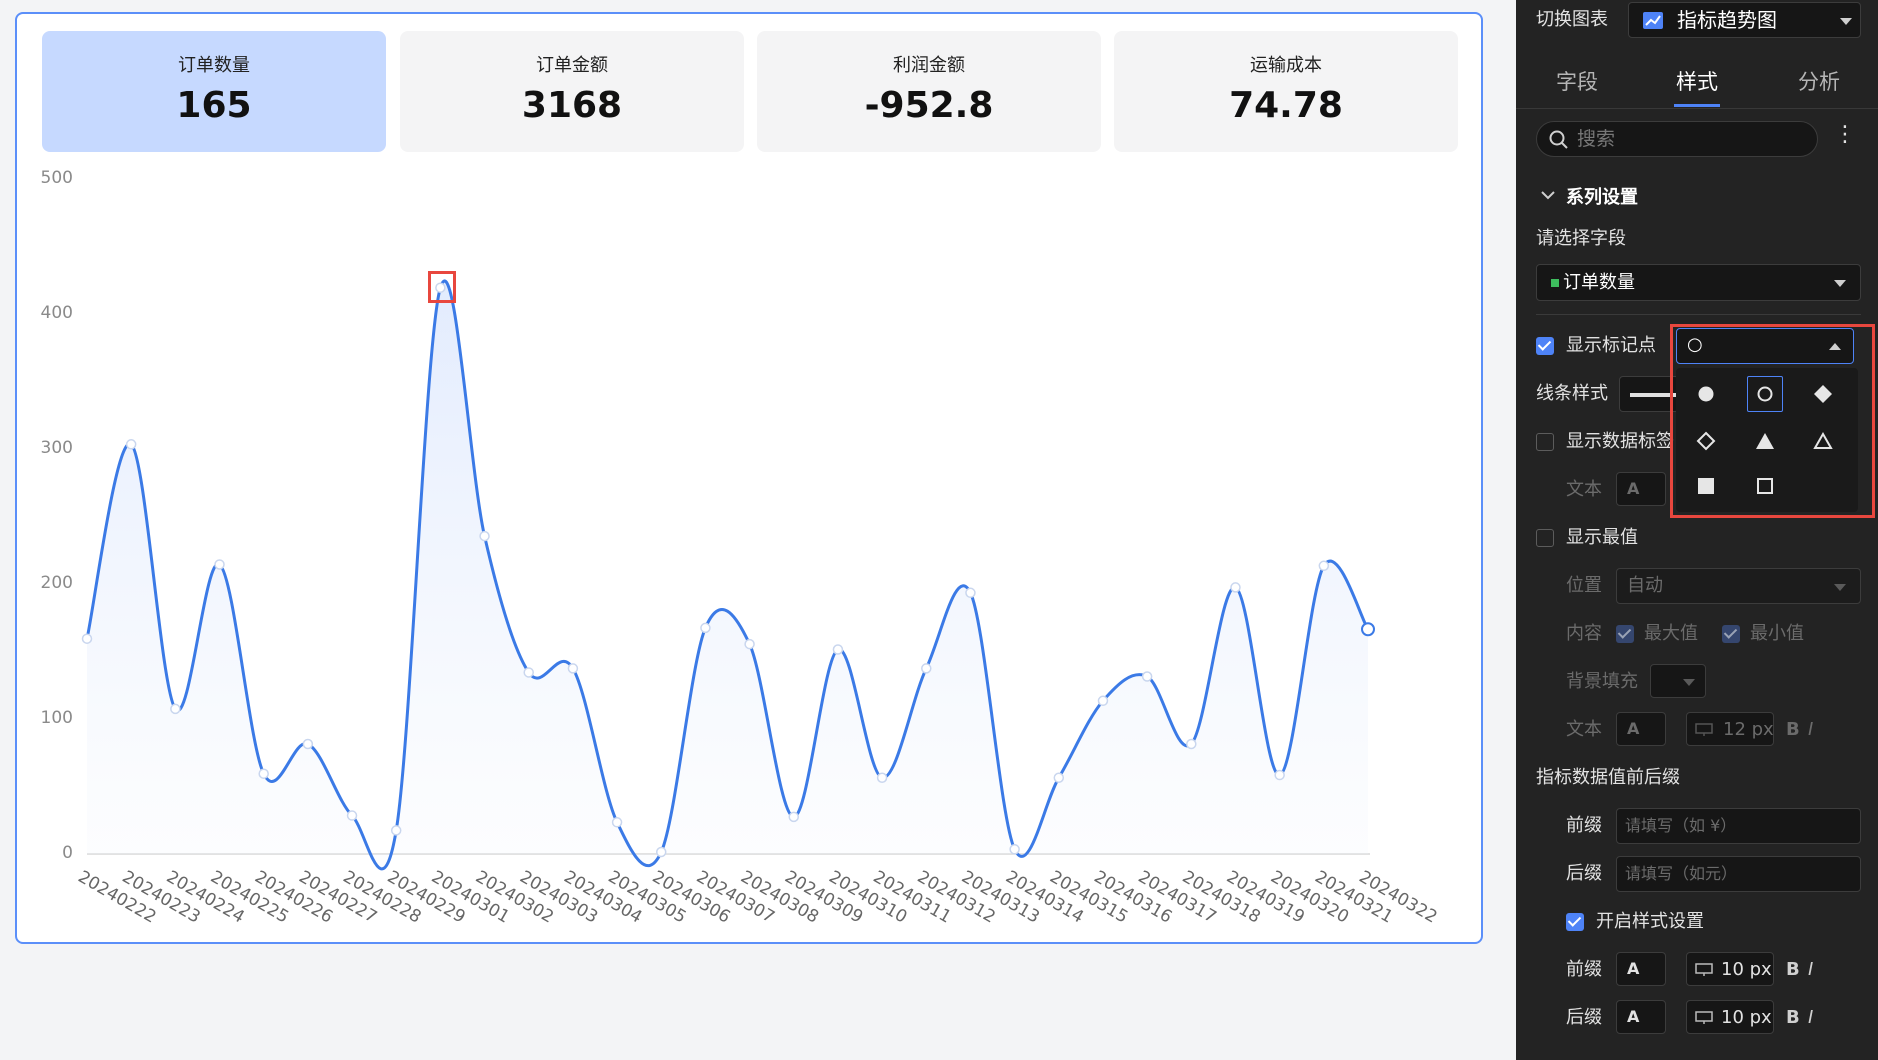  Describe the element at coordinates (1730, 729) in the screenshot. I see `font-size-input: 12 px` at that location.